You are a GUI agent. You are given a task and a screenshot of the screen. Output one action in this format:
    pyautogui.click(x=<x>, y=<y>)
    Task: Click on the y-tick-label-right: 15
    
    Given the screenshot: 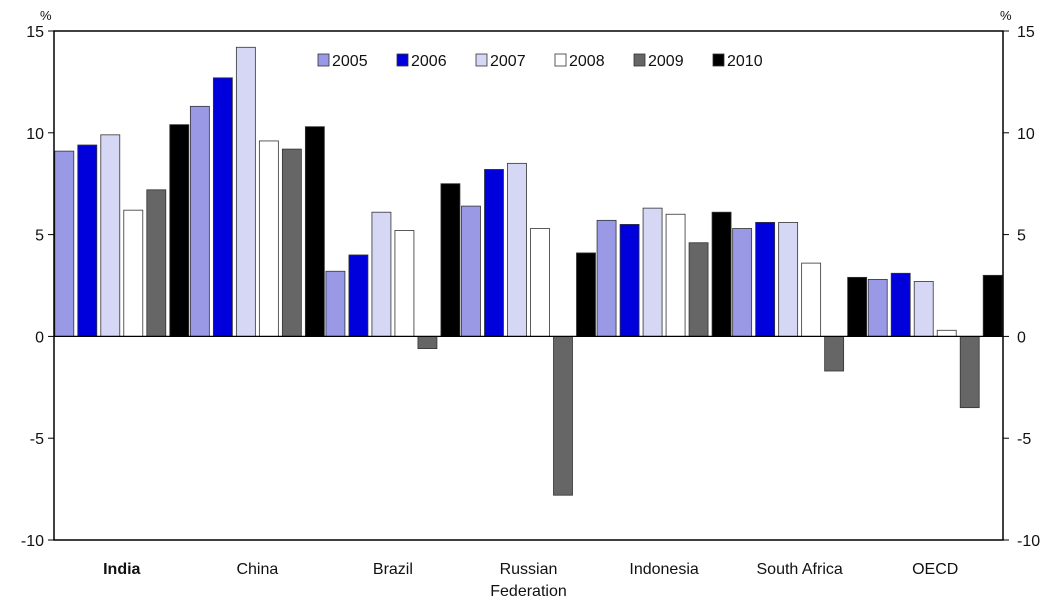 What is the action you would take?
    pyautogui.click(x=1026, y=32)
    